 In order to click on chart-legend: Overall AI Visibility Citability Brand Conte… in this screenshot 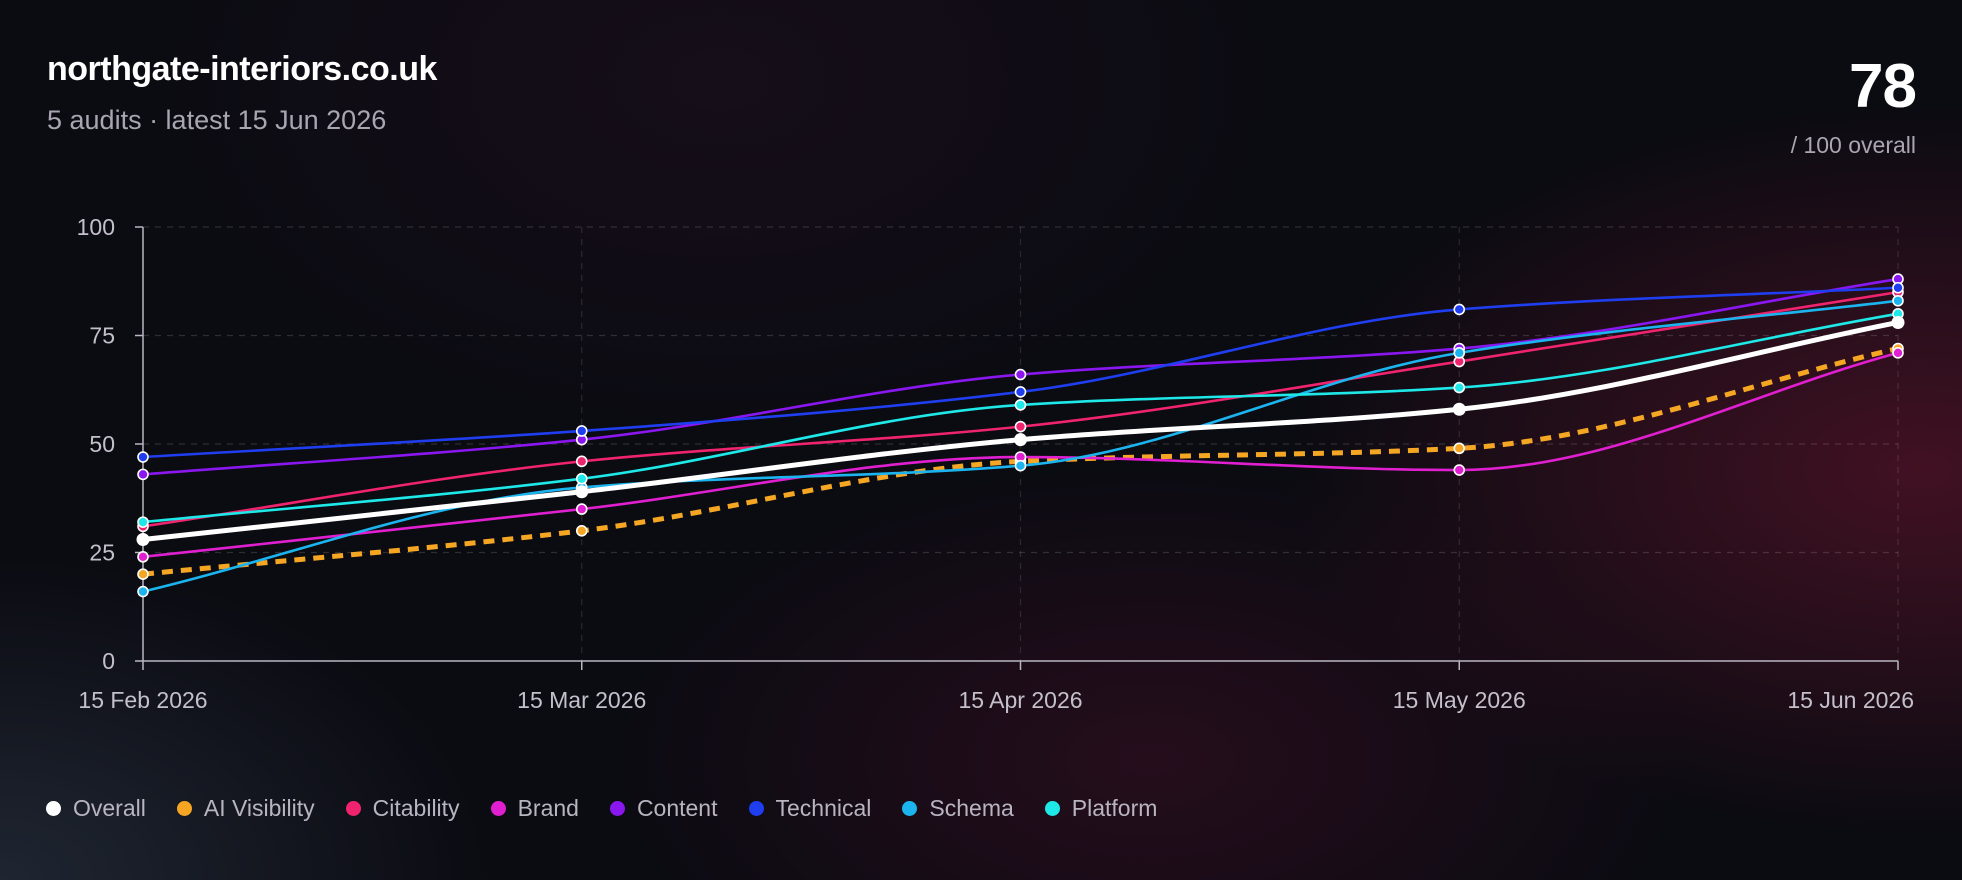, I will do `click(617, 808)`.